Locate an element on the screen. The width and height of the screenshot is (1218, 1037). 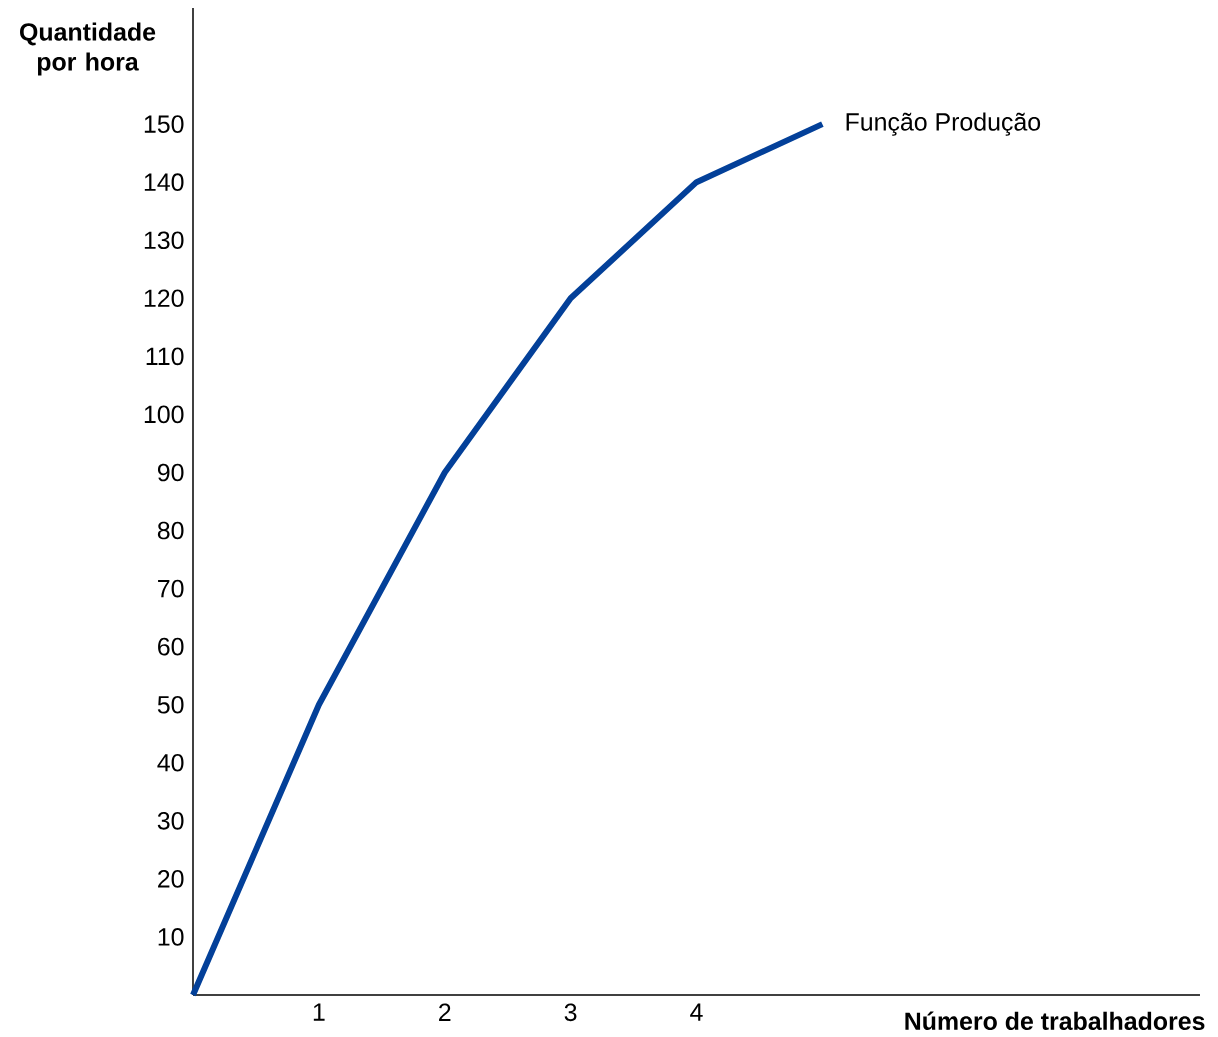
y-tick-label: 10 is located at coordinates (171, 937).